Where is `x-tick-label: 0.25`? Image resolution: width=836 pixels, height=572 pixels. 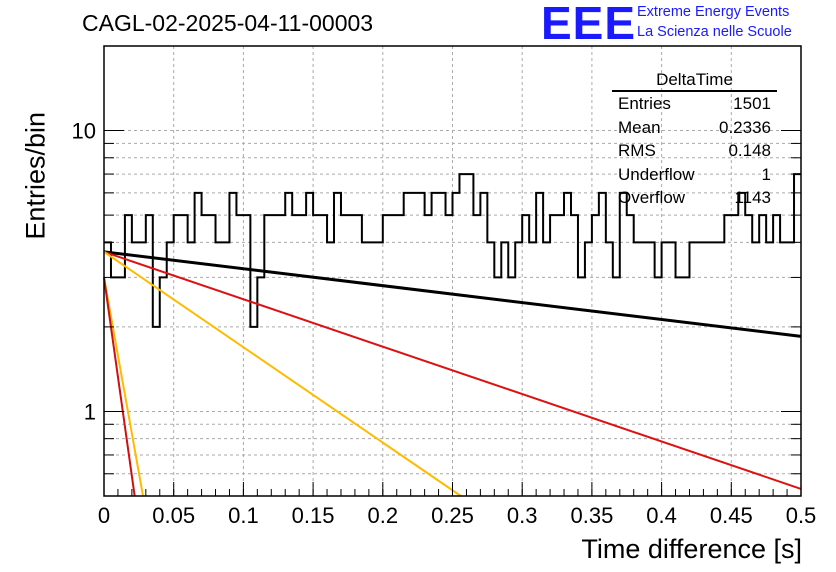
x-tick-label: 0.25 is located at coordinates (452, 515).